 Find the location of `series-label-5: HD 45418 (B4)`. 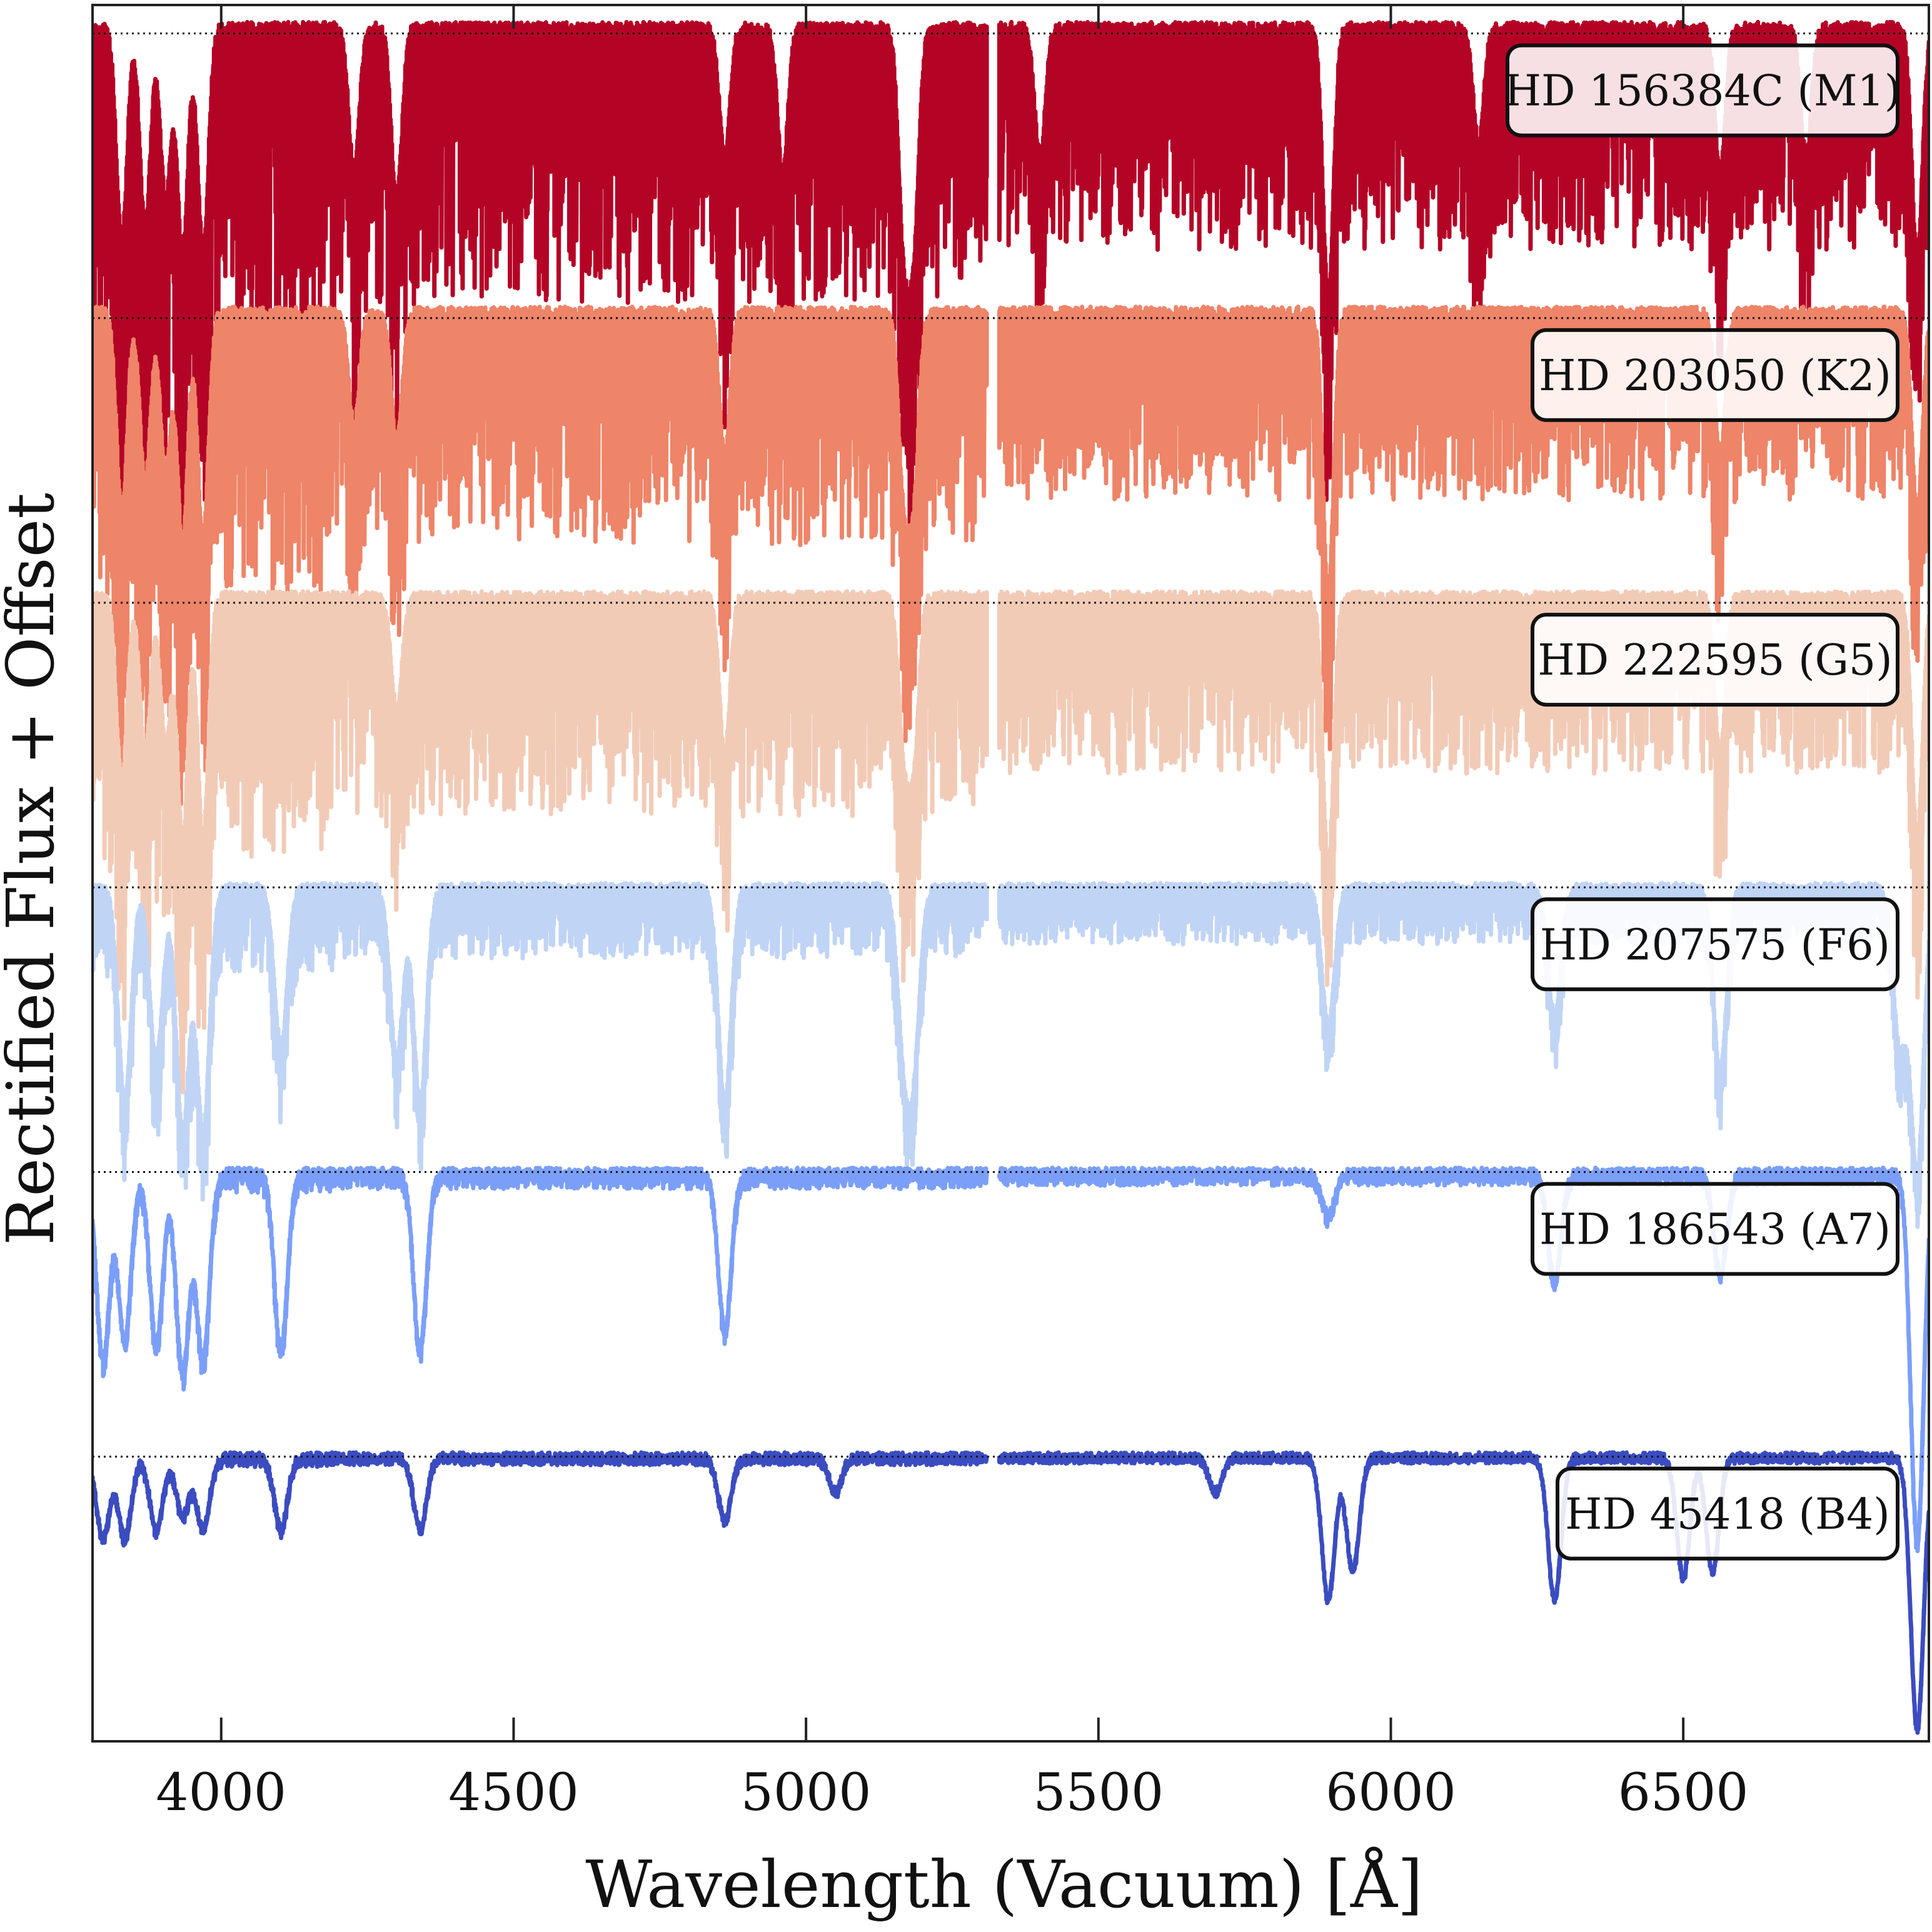

series-label-5: HD 45418 (B4) is located at coordinates (1727, 1514).